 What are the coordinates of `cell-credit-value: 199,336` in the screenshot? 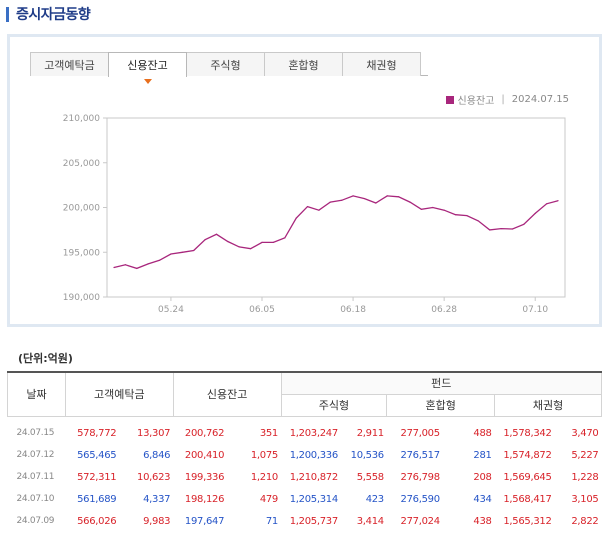 It's located at (204, 477).